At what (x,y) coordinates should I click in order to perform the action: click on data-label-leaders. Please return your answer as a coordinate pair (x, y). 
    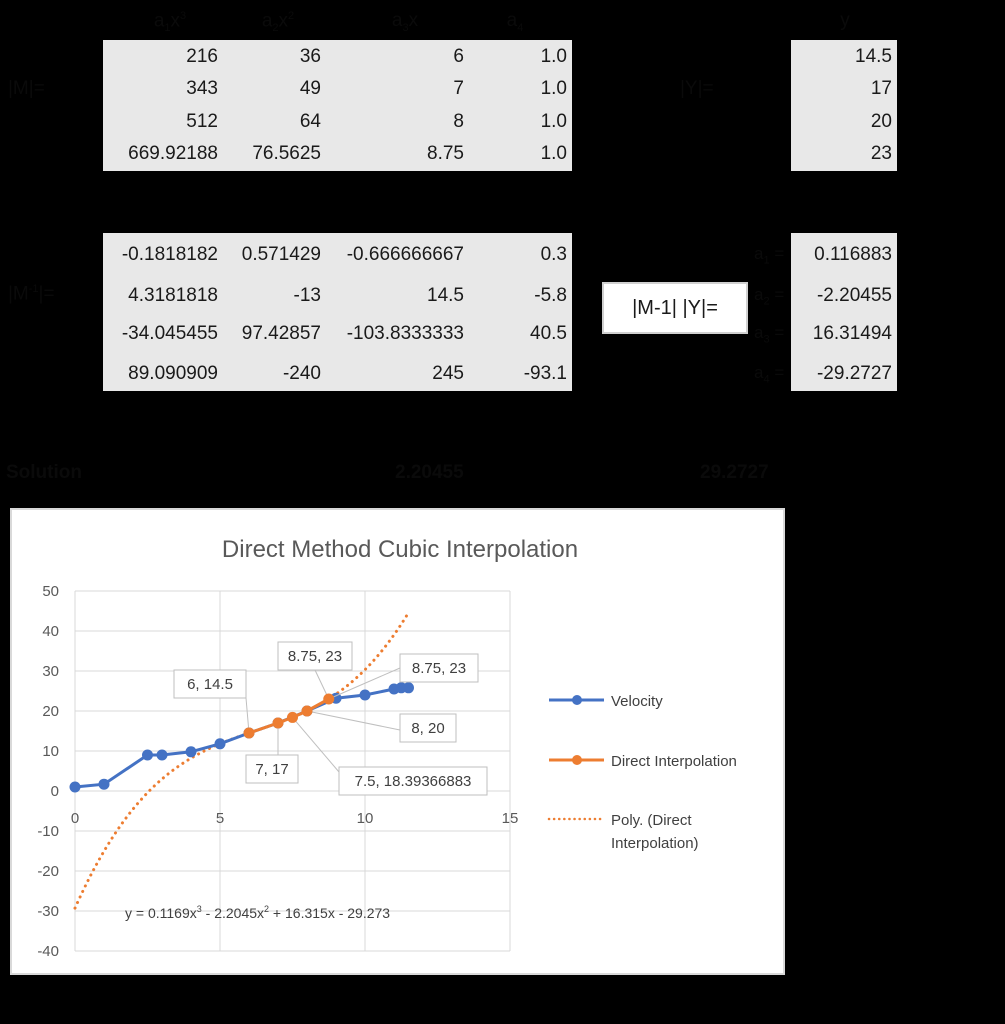
    Looking at the image, I should click on (323, 720).